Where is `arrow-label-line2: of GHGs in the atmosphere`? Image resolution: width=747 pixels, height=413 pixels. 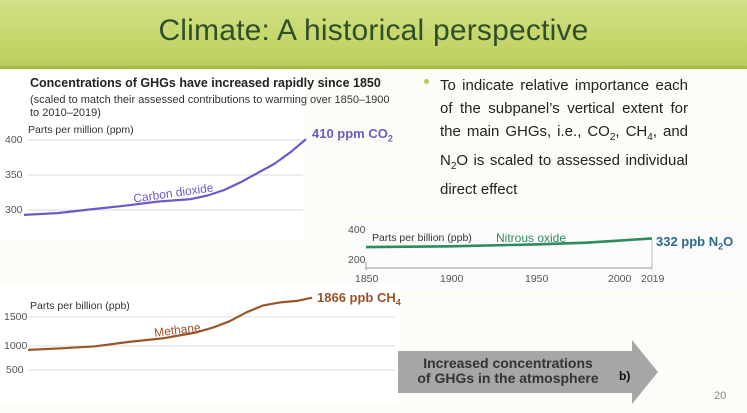 arrow-label-line2: of GHGs in the atmosphere is located at coordinates (508, 378).